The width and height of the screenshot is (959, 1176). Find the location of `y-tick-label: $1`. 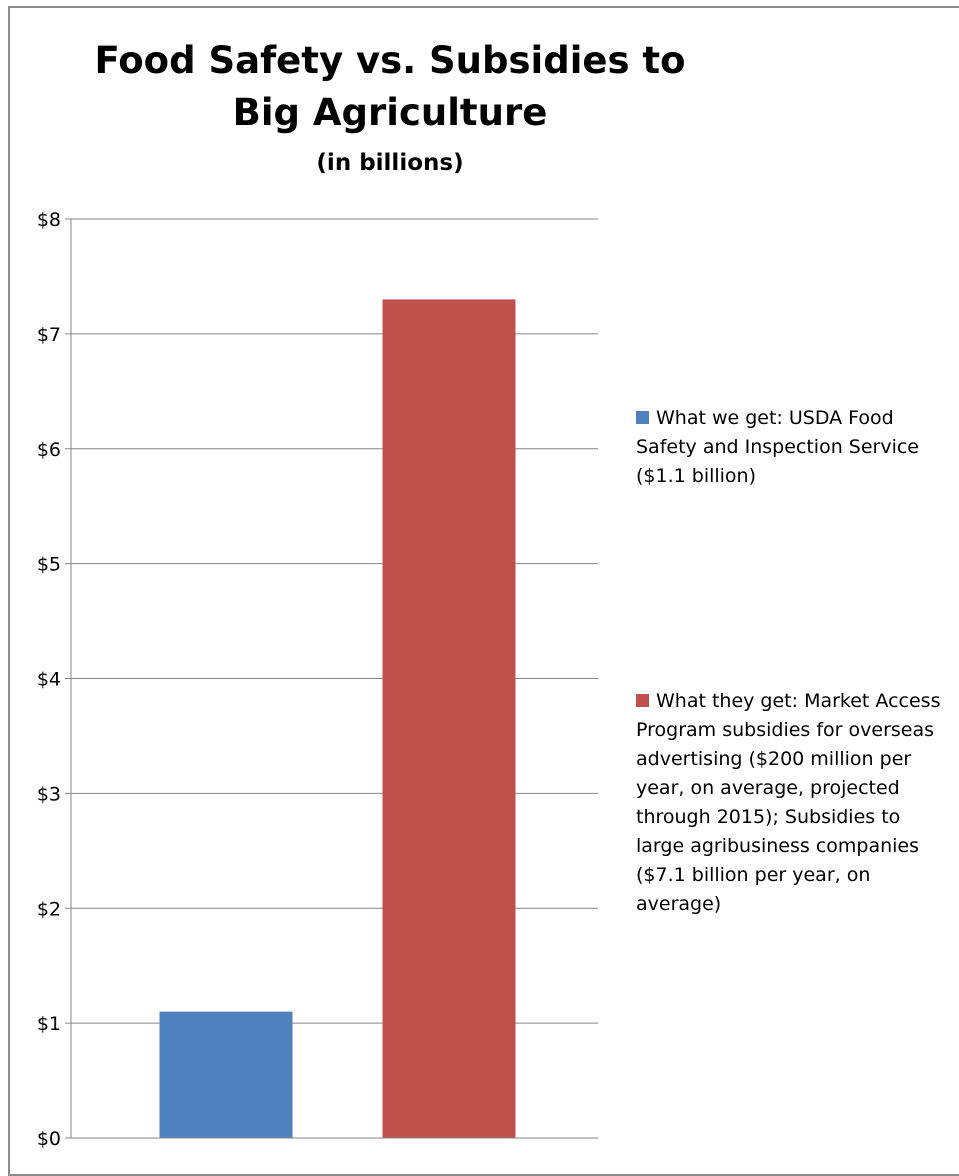

y-tick-label: $1 is located at coordinates (49, 1024).